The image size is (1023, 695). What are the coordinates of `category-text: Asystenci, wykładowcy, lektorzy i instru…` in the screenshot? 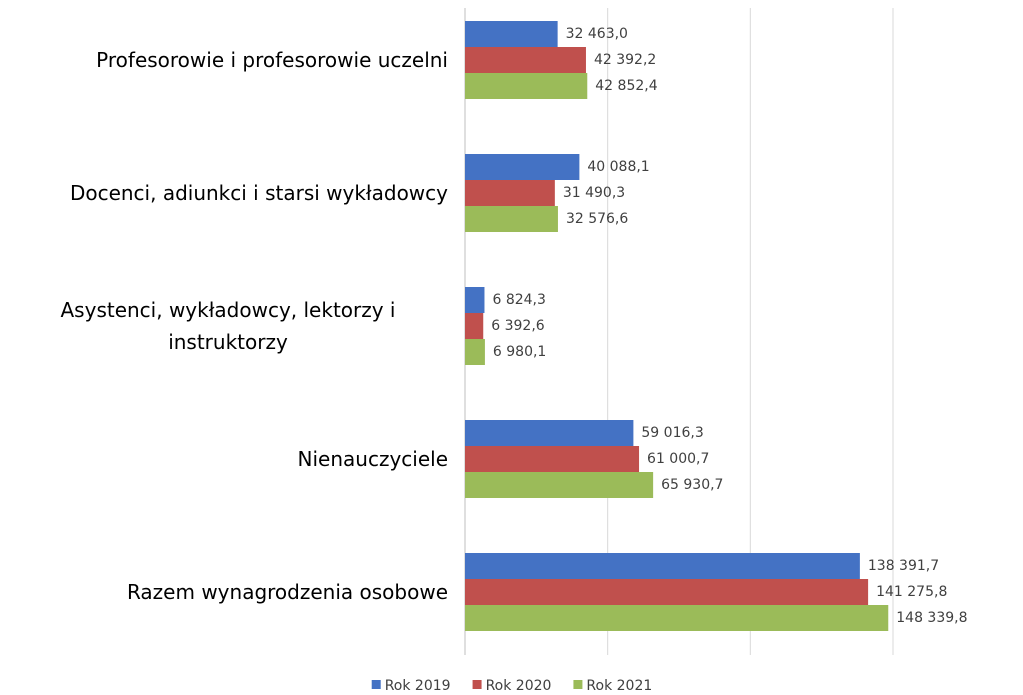 It's located at (228, 326).